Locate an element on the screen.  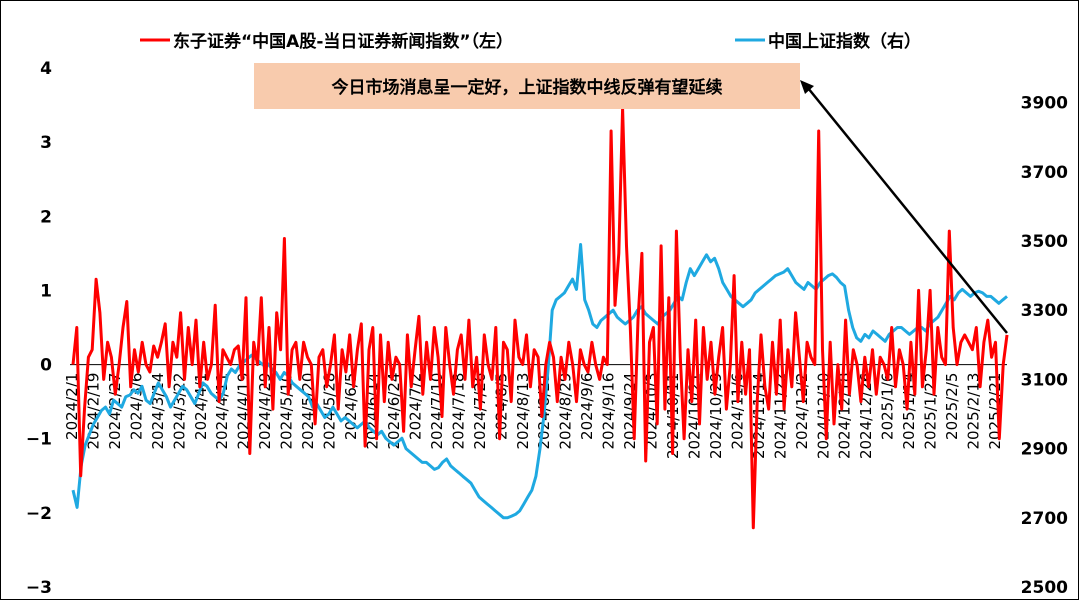
x-tick-label: 2025/1/6 is located at coordinates (888, 406).